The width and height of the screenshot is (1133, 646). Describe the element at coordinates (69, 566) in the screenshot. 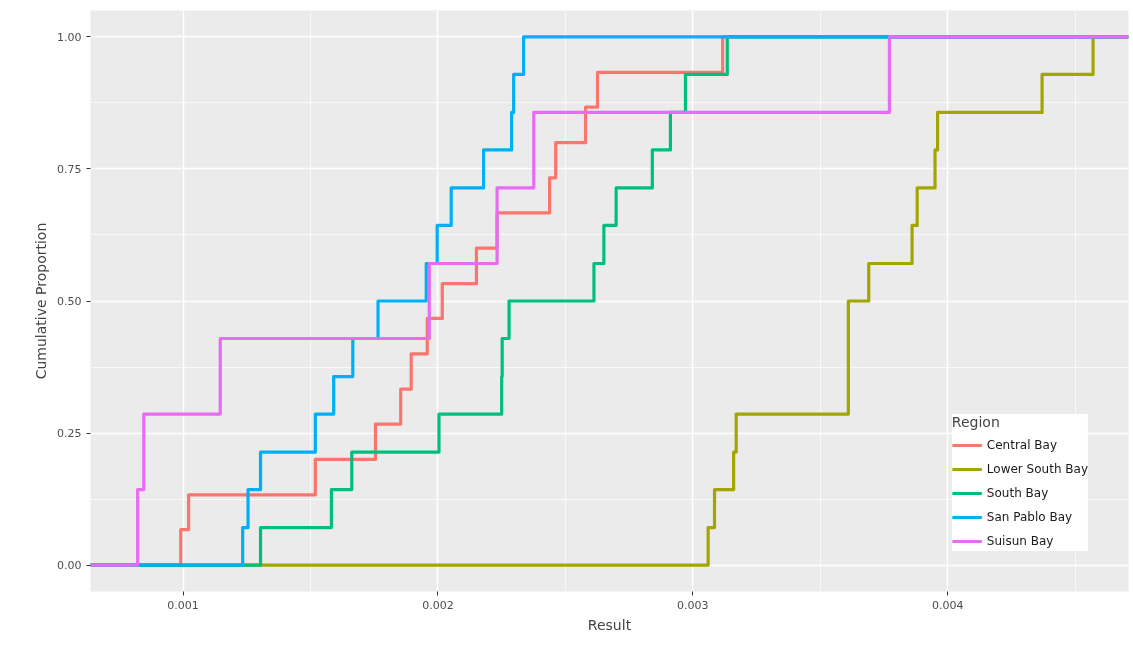

I see `y-tick-label: 0.00` at that location.